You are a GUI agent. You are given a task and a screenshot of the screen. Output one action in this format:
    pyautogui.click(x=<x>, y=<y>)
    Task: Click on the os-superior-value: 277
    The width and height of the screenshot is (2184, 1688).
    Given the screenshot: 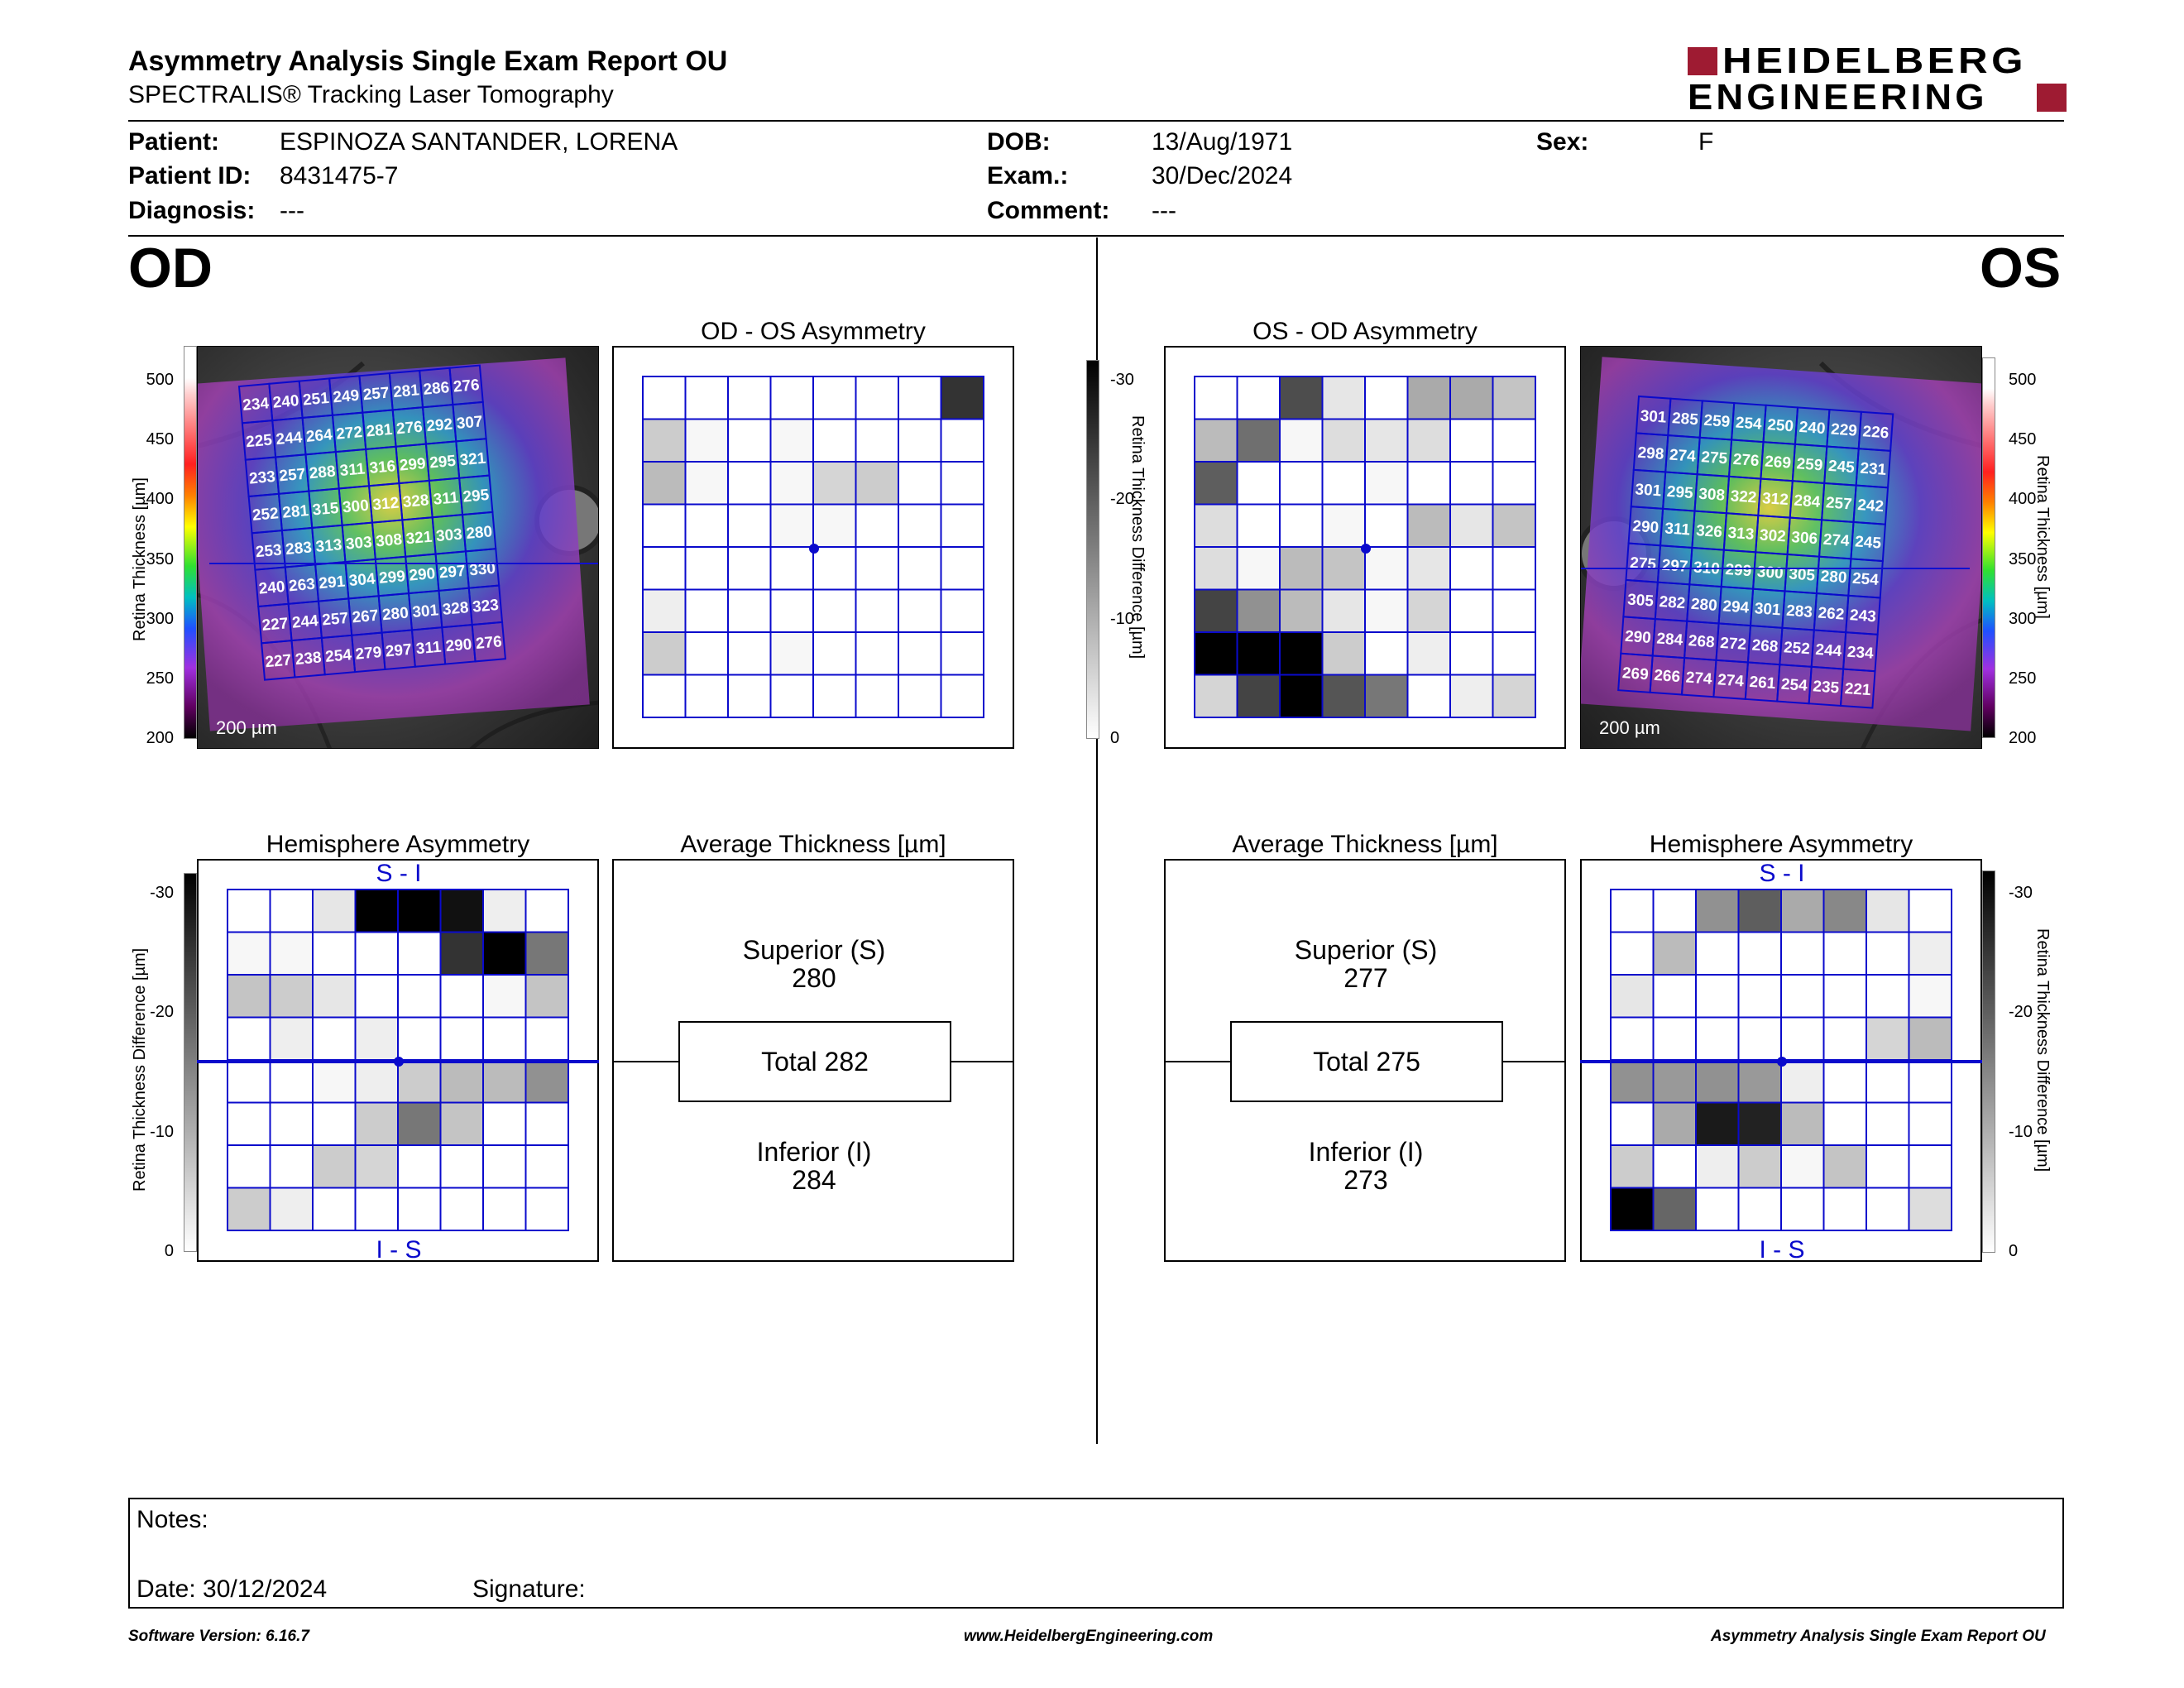 What is the action you would take?
    pyautogui.click(x=1365, y=978)
    